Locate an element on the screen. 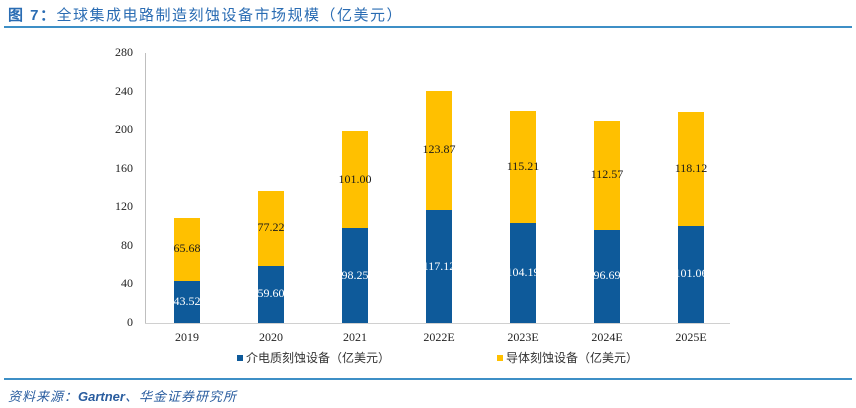 The width and height of the screenshot is (856, 408). data-label-dielectric: 117.12 is located at coordinates (439, 265).